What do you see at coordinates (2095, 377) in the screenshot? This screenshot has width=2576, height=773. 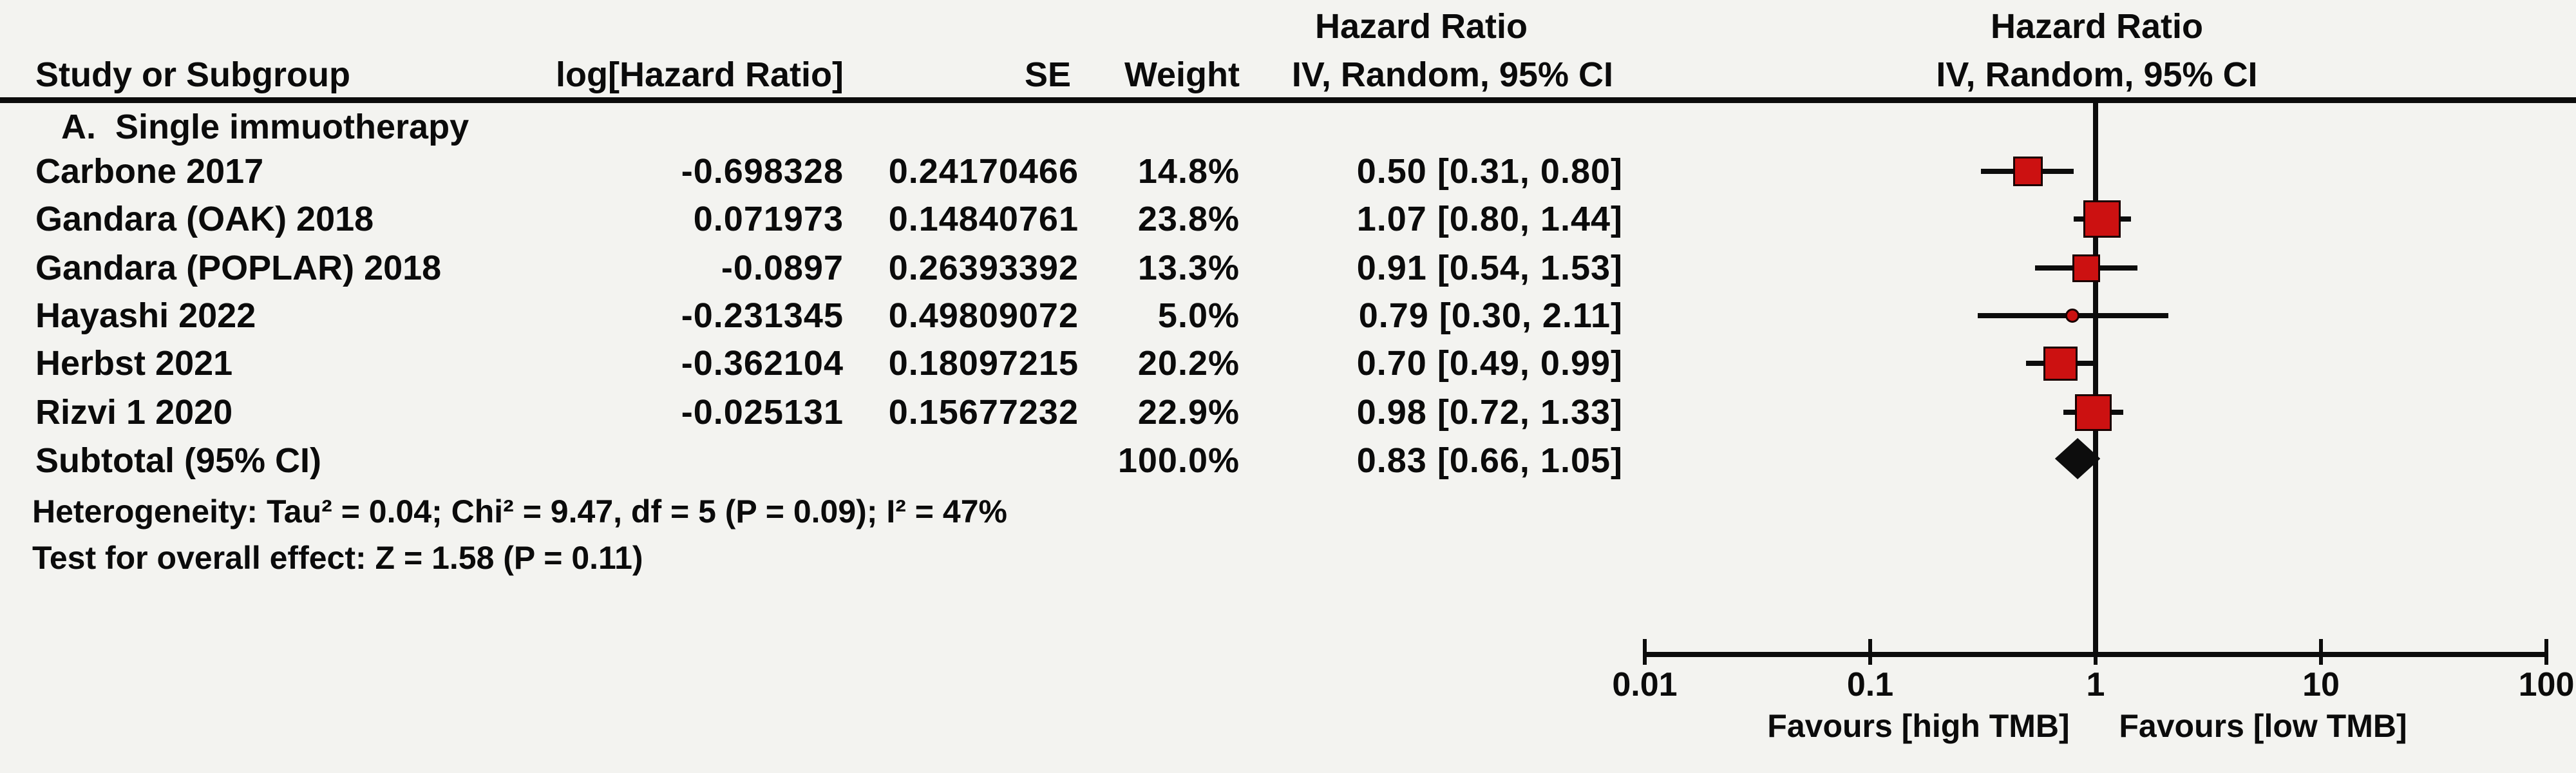 I see `no-effect-line` at bounding box center [2095, 377].